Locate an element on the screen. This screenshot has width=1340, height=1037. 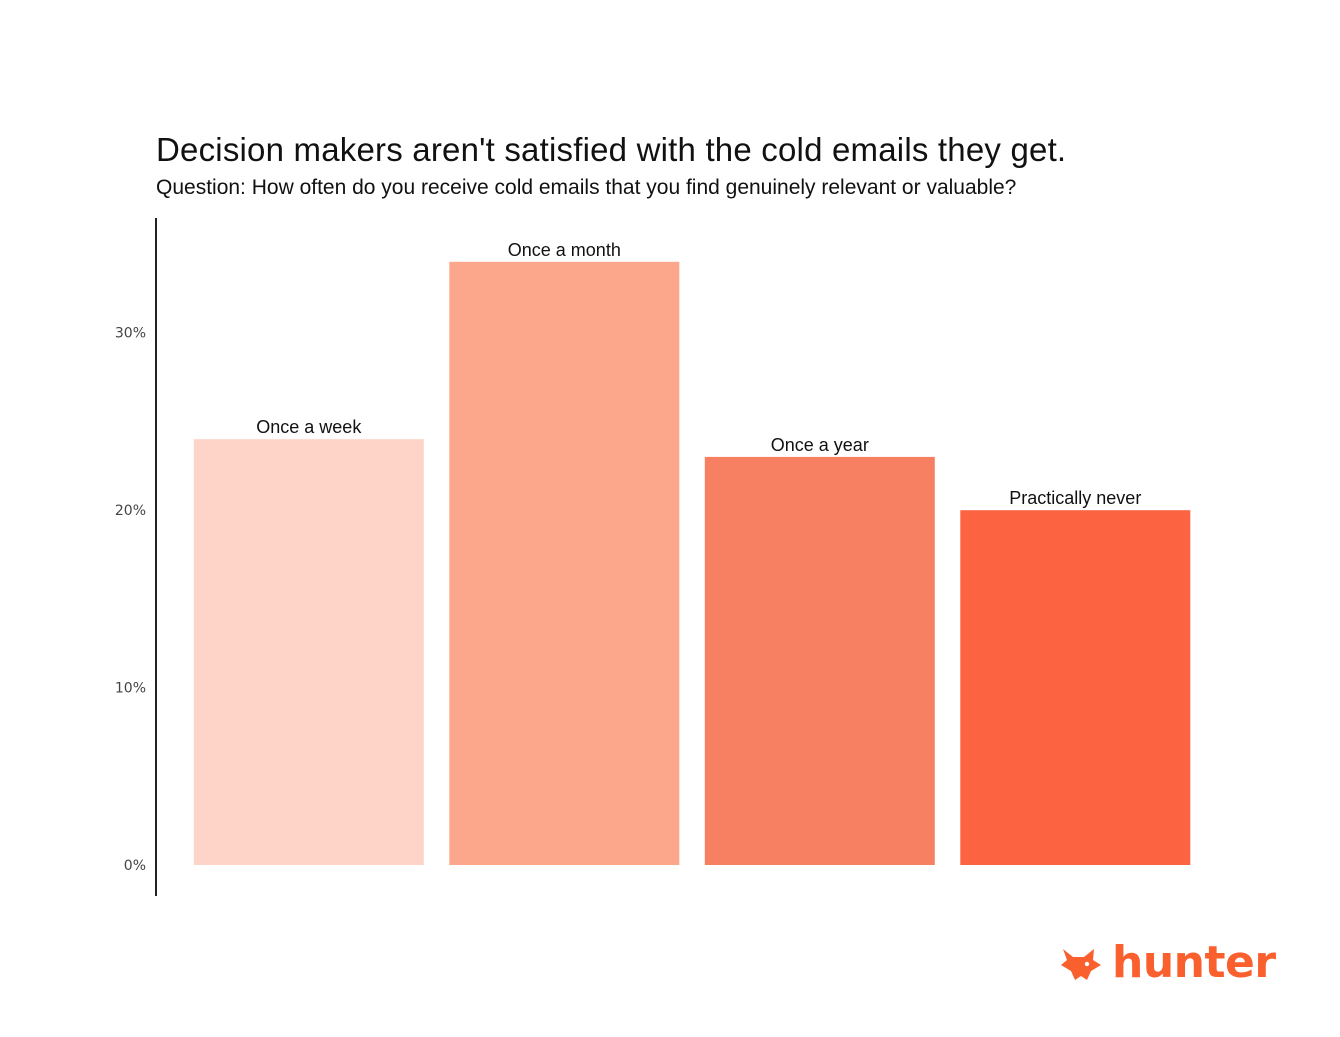
y-tick-label-2: 20% is located at coordinates (130, 511).